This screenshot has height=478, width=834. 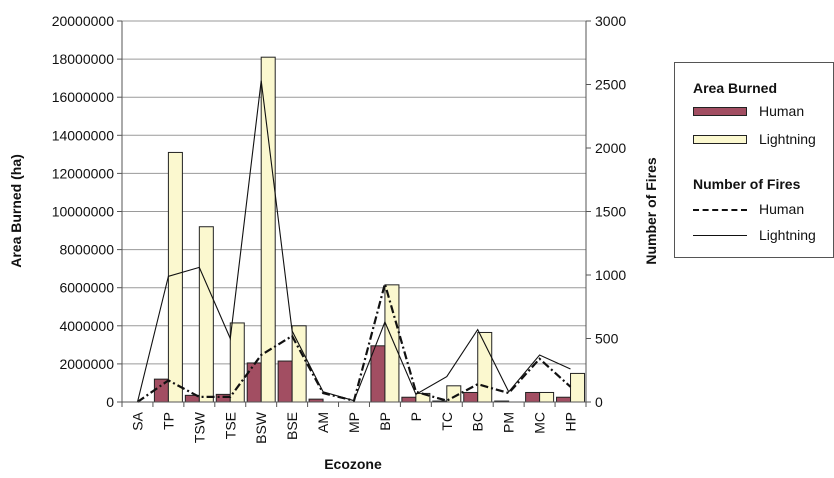 What do you see at coordinates (353, 464) in the screenshot?
I see `x-axis-title: Ecozone` at bounding box center [353, 464].